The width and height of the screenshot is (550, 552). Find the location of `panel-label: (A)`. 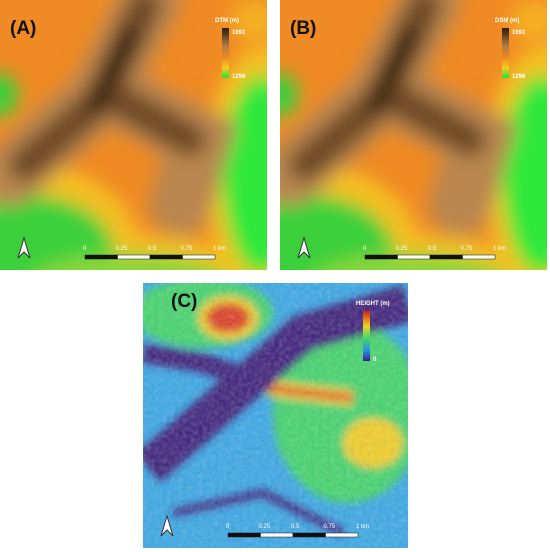

panel-label: (A) is located at coordinates (23, 28).